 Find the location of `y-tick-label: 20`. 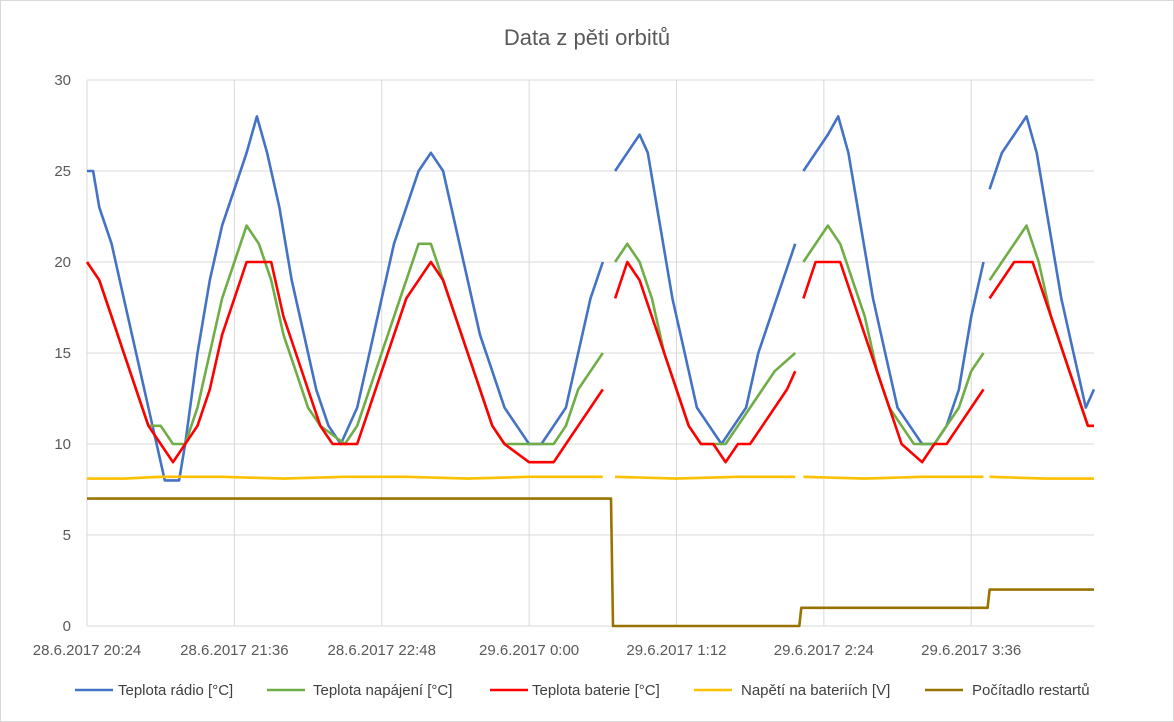

y-tick-label: 20 is located at coordinates (62, 262).